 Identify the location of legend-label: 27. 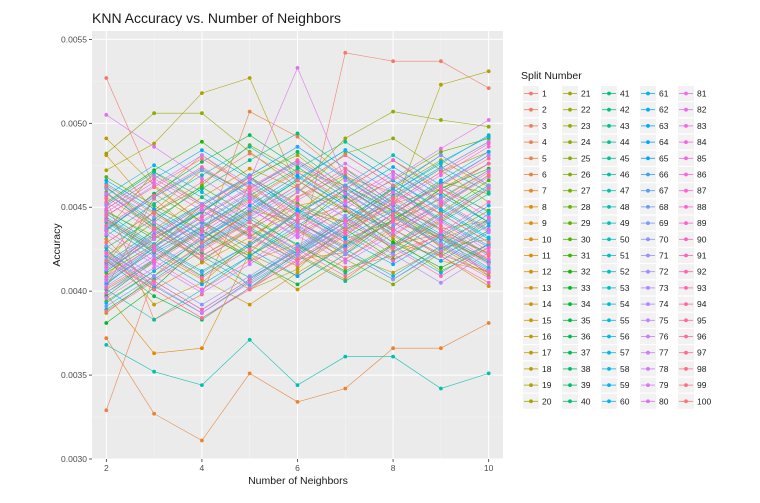
(586, 191).